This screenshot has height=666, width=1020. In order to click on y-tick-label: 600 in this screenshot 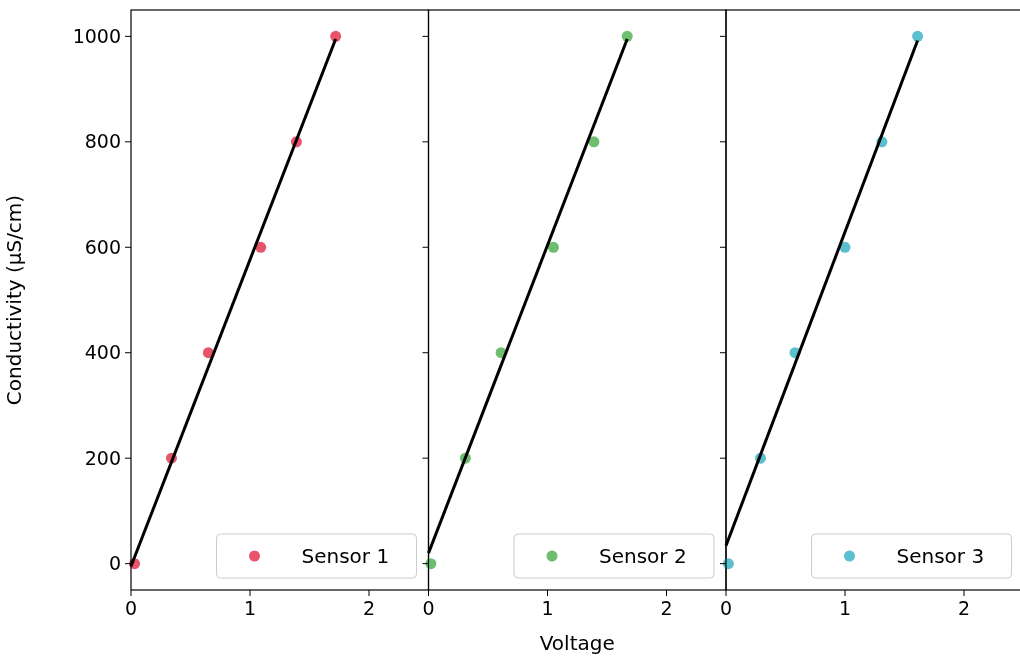, I will do `click(102, 246)`.